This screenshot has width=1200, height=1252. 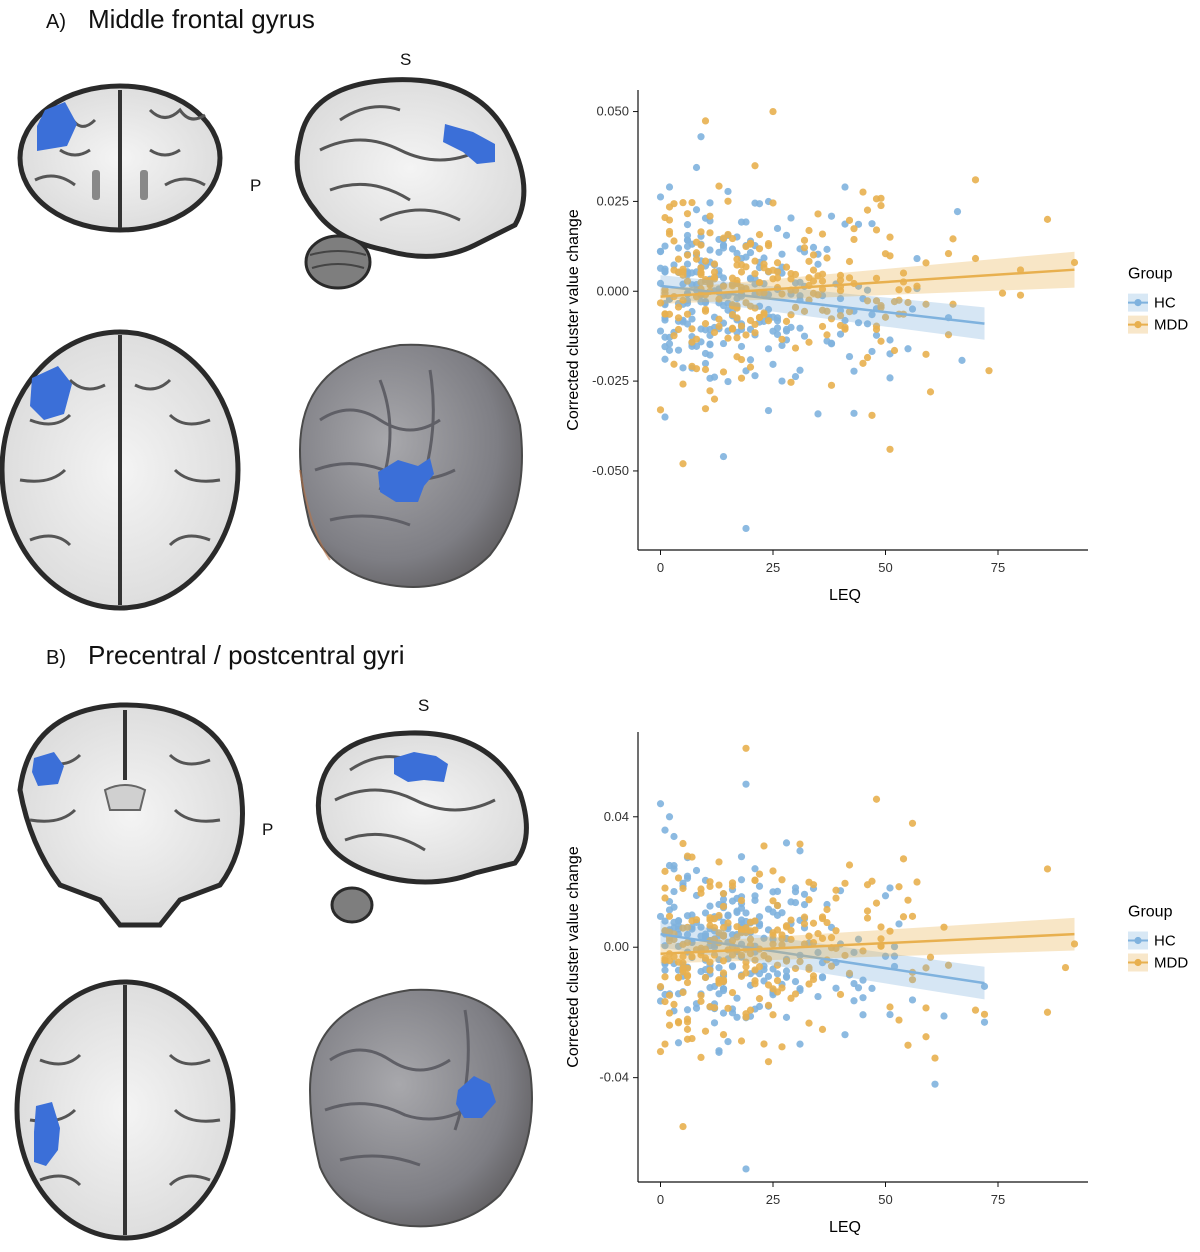 What do you see at coordinates (885, 1199) in the screenshot?
I see `panel-b-x-tick-label: 50` at bounding box center [885, 1199].